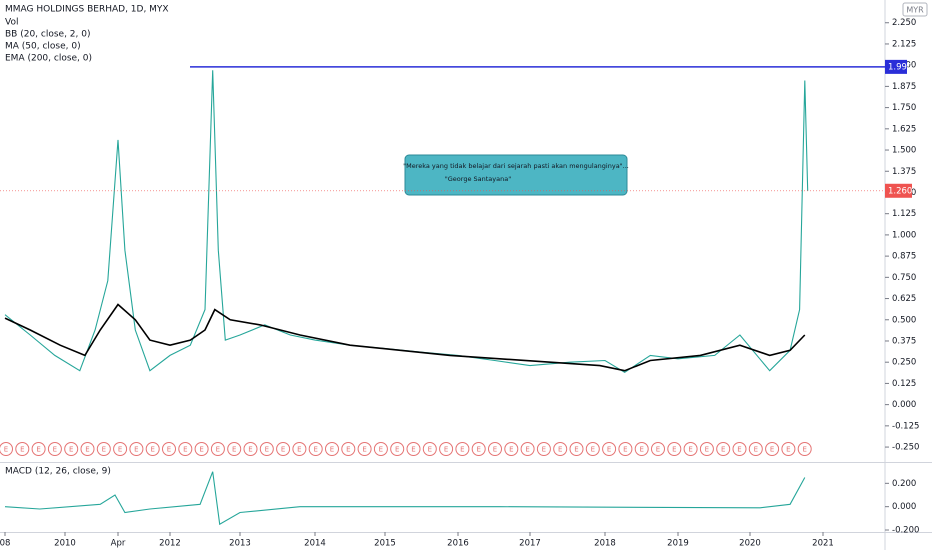 The height and width of the screenshot is (550, 932). Describe the element at coordinates (900, 67) in the screenshot. I see `hline-label: 1.990` at that location.